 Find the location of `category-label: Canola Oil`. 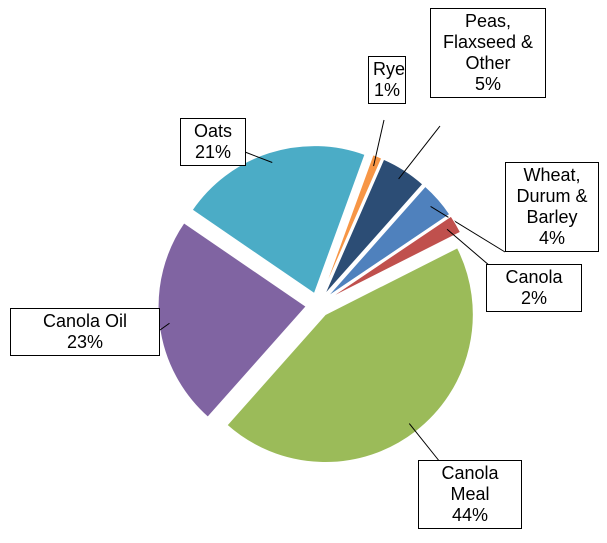

category-label: Canola Oil is located at coordinates (85, 321).